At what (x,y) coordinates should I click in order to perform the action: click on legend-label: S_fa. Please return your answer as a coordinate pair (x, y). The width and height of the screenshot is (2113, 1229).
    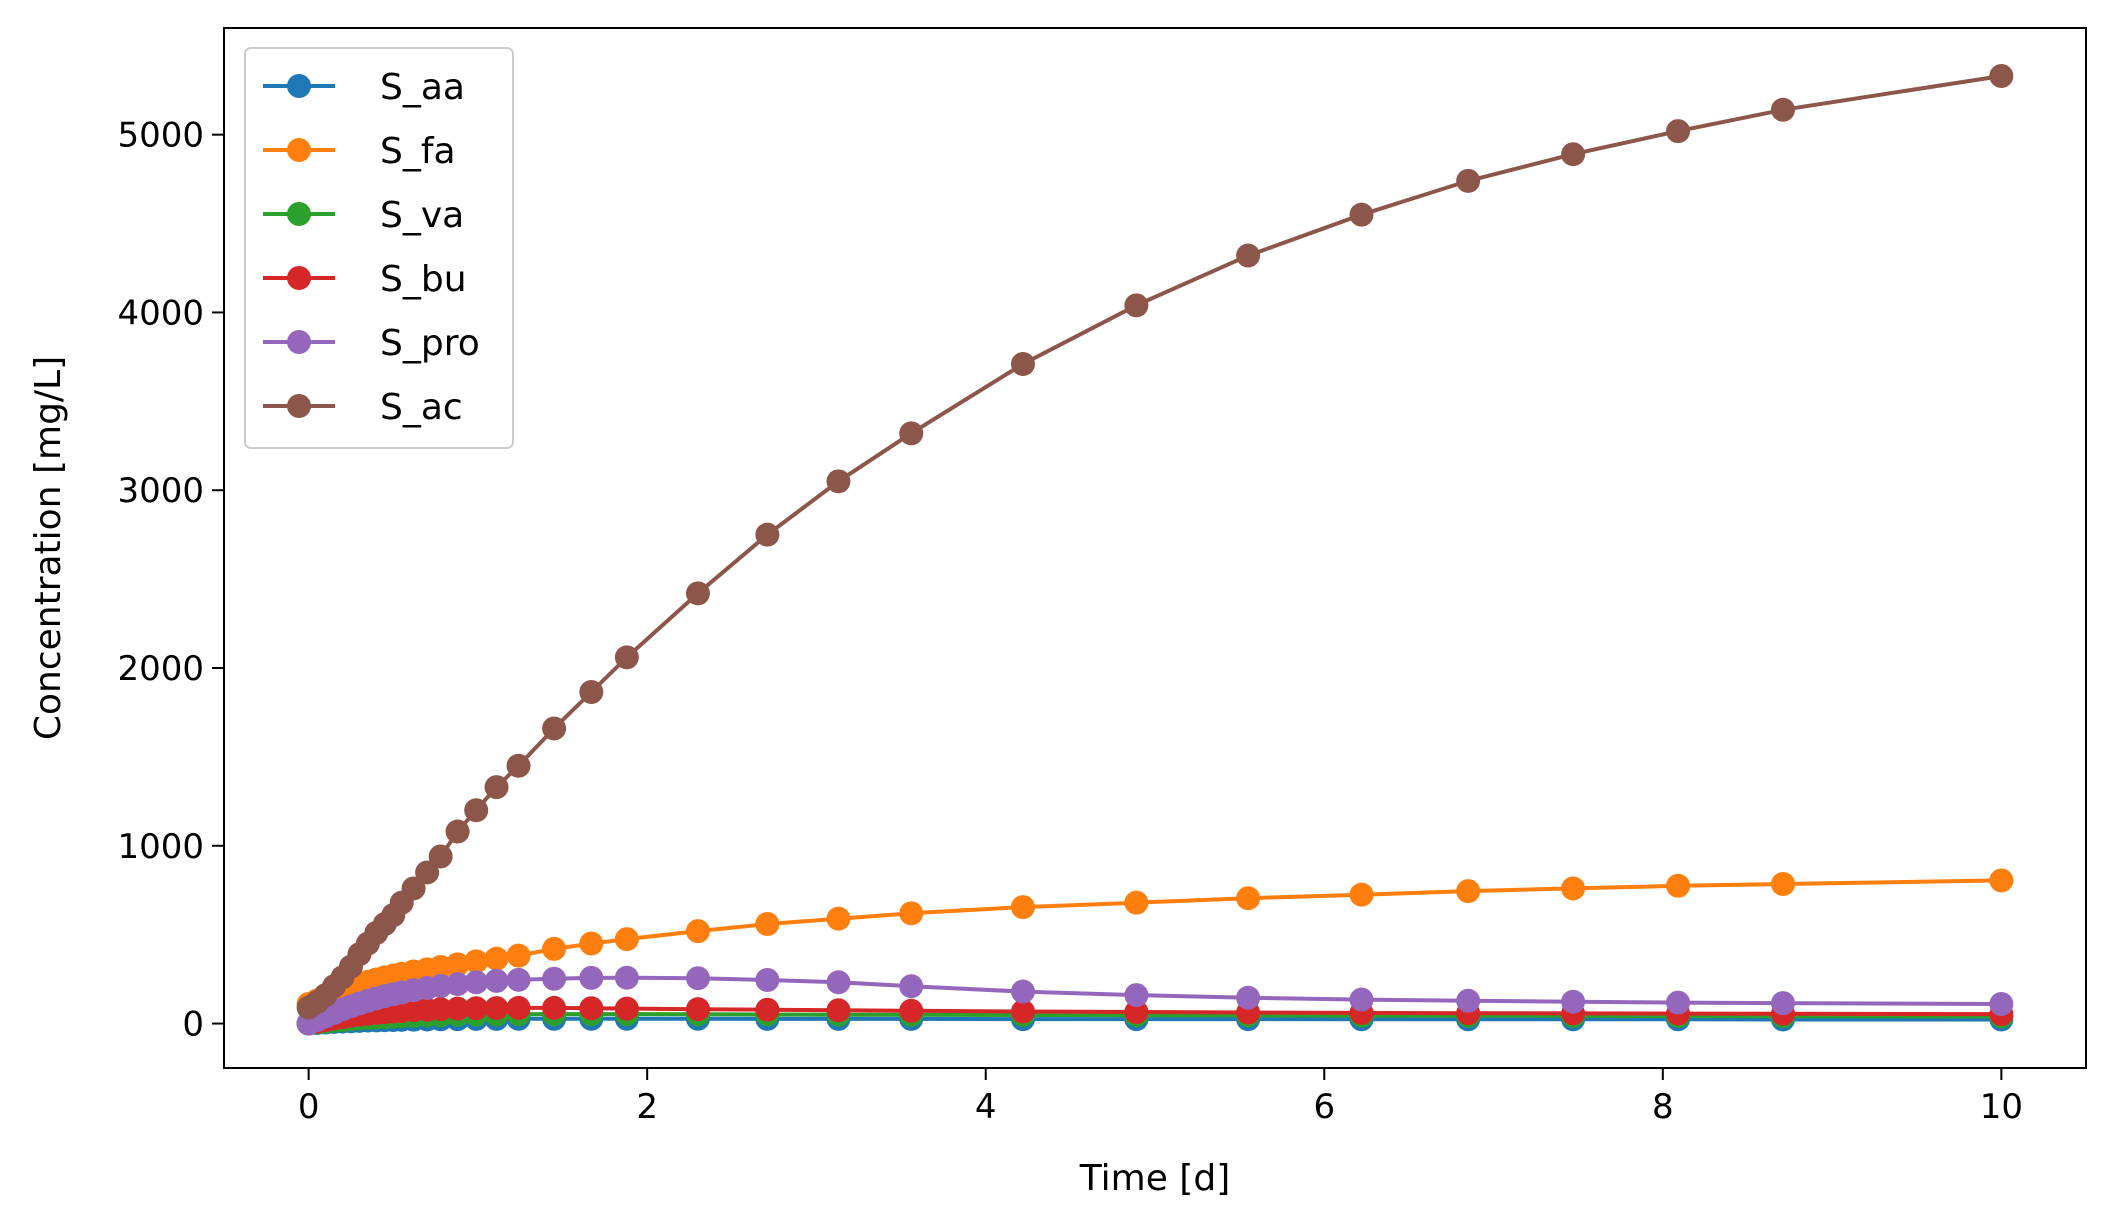
    Looking at the image, I should click on (418, 151).